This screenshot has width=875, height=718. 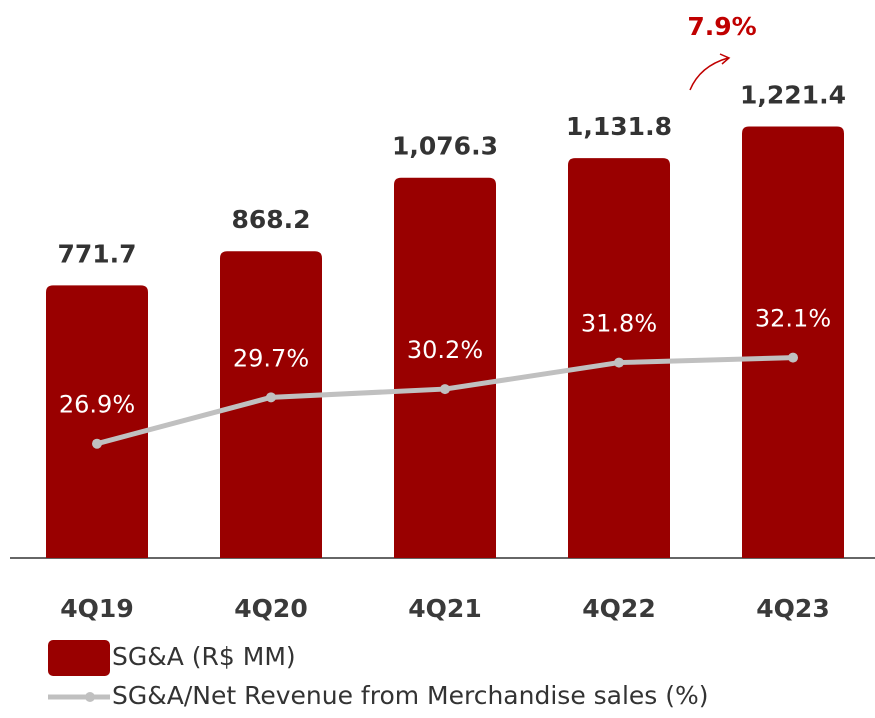 I want to click on x-tick-label: 4Q22, so click(x=618, y=608).